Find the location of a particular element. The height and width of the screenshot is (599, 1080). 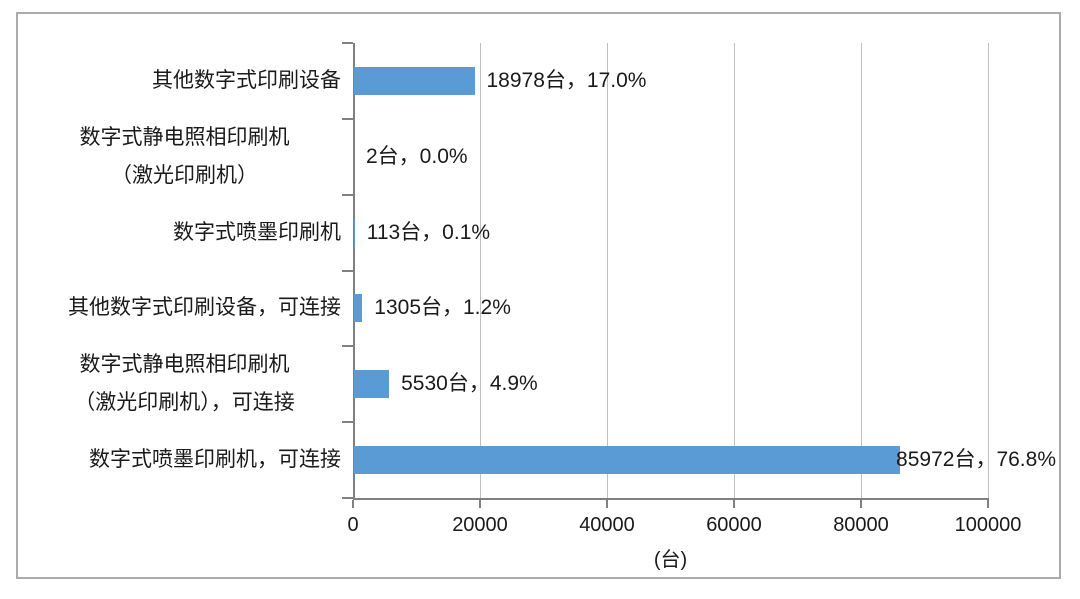

x-axis-title: (台) is located at coordinates (670, 560).